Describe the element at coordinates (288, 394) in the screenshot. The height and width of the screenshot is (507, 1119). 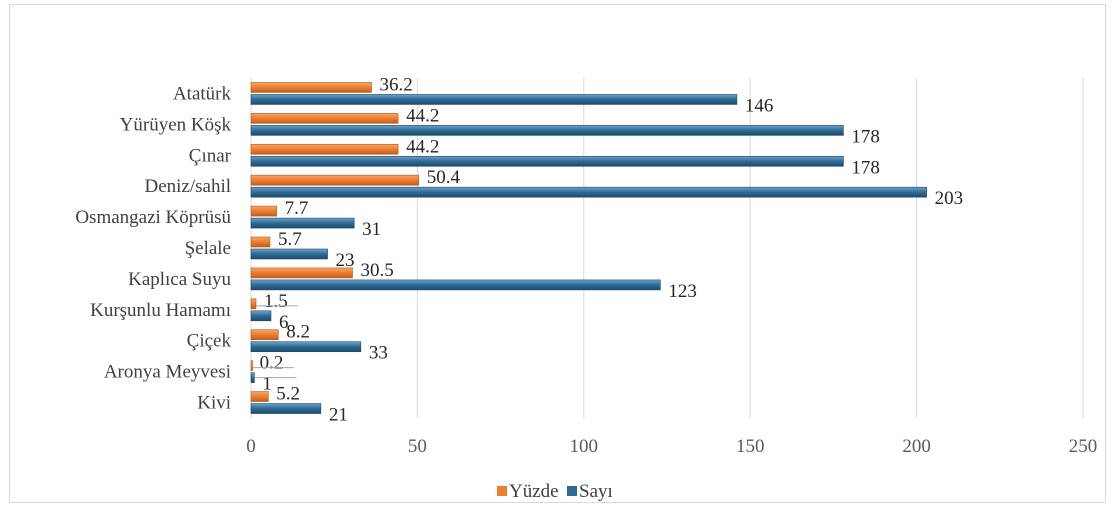
I see `data-label-yuzde: 5.2` at that location.